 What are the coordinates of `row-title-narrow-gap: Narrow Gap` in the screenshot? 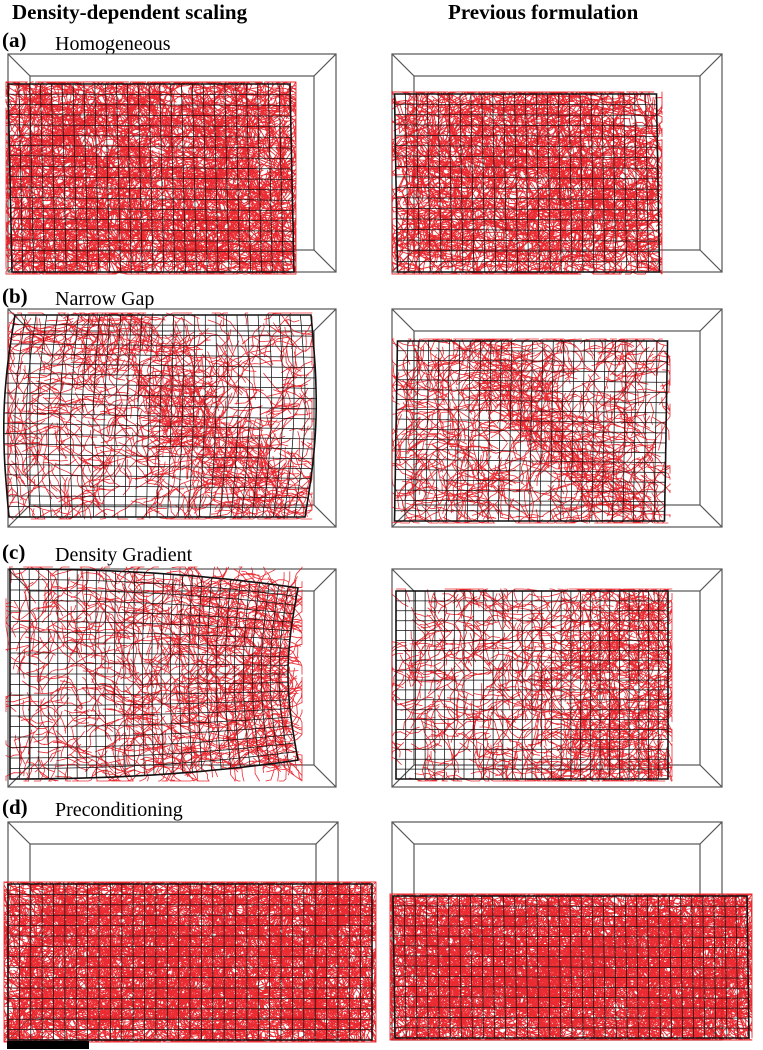 It's located at (105, 299).